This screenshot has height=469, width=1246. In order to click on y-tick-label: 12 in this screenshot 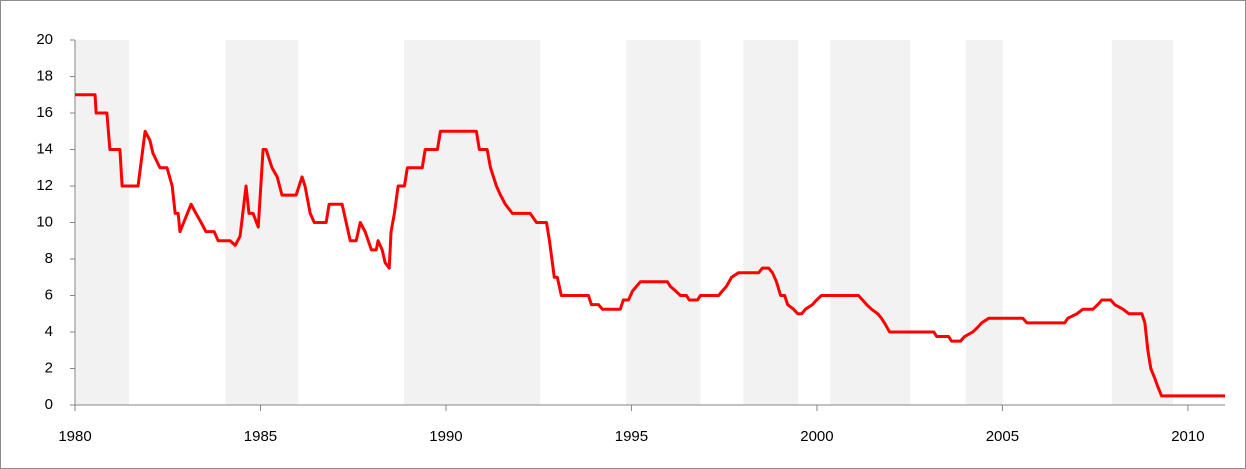, I will do `click(44, 185)`.